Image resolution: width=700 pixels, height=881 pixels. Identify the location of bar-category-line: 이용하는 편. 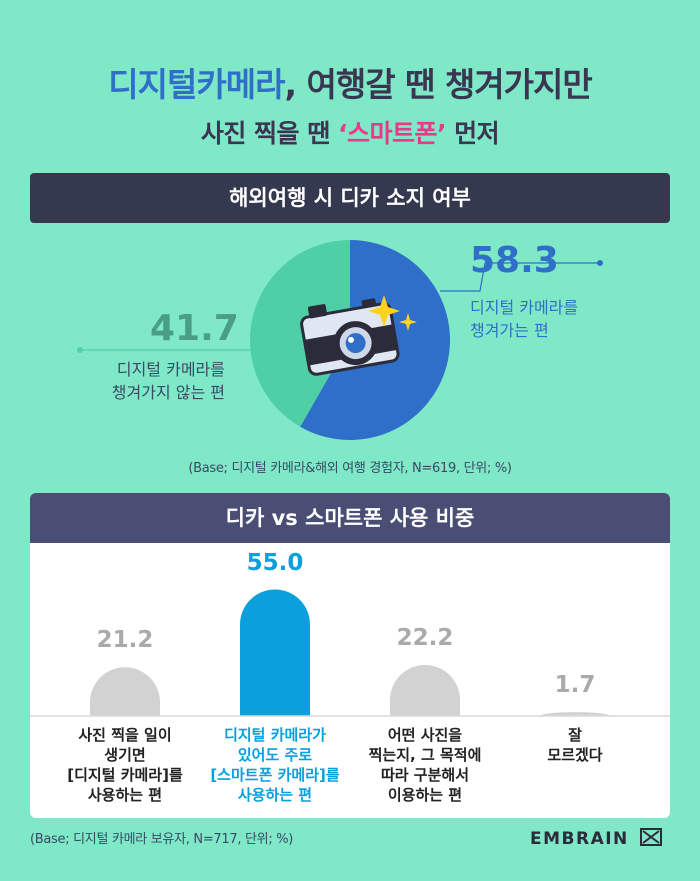
(425, 795).